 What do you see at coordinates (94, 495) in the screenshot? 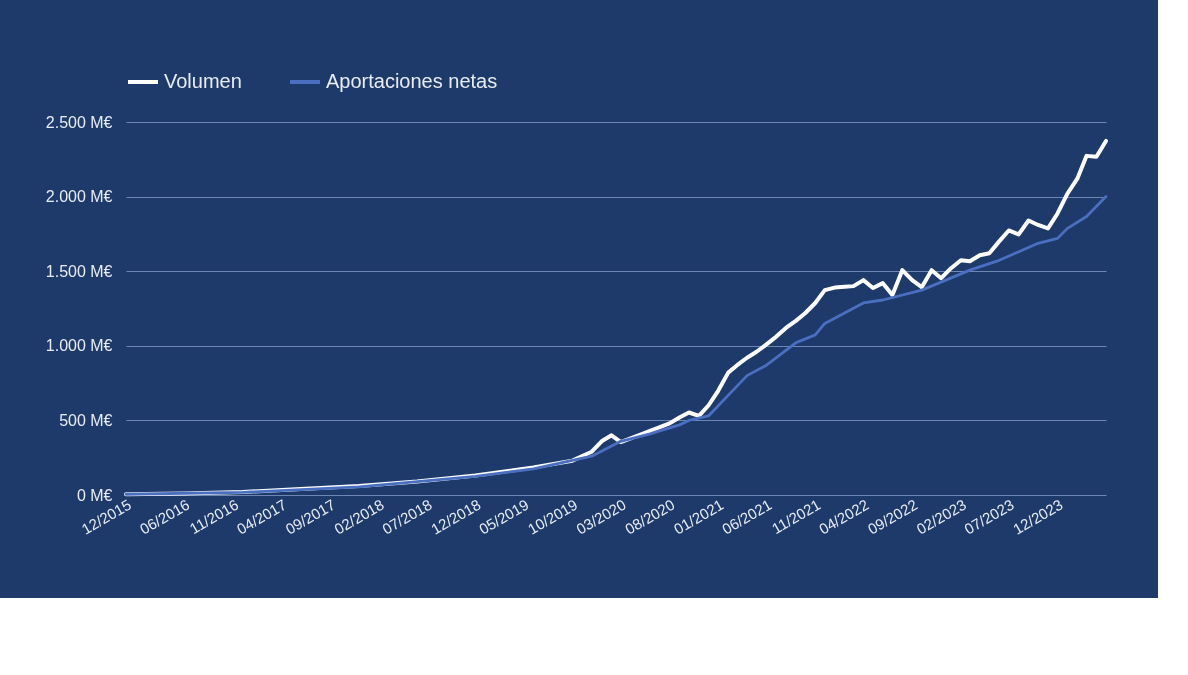
I see `y-tick-label: 0 M€` at bounding box center [94, 495].